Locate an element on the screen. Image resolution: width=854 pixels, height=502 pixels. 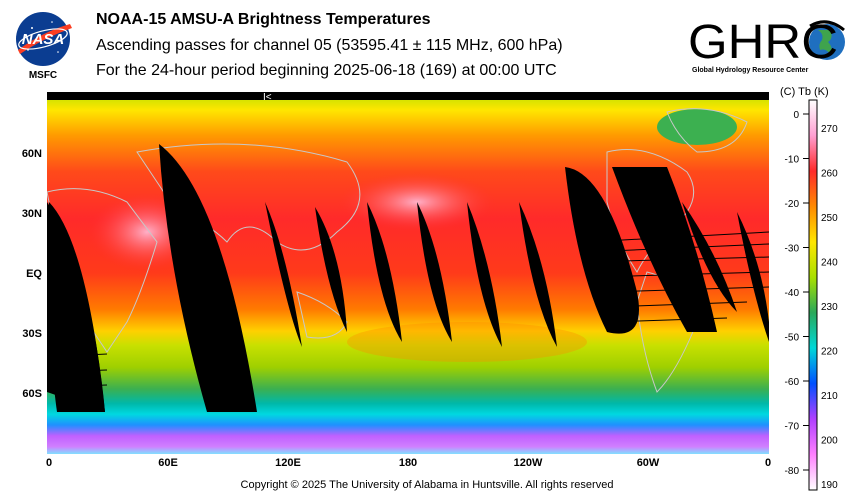
kelvin-tick-label: 190 is located at coordinates (829, 485).